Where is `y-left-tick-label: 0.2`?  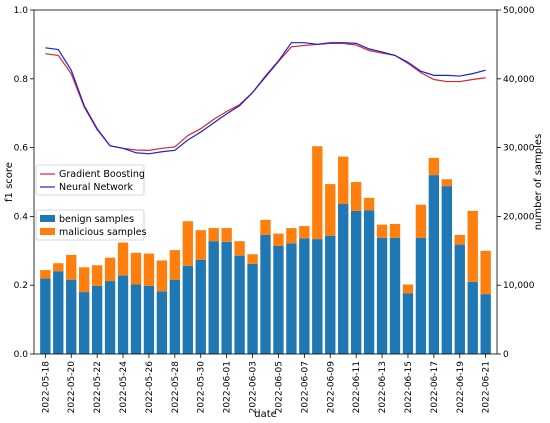 y-left-tick-label: 0.2 is located at coordinates (21, 286).